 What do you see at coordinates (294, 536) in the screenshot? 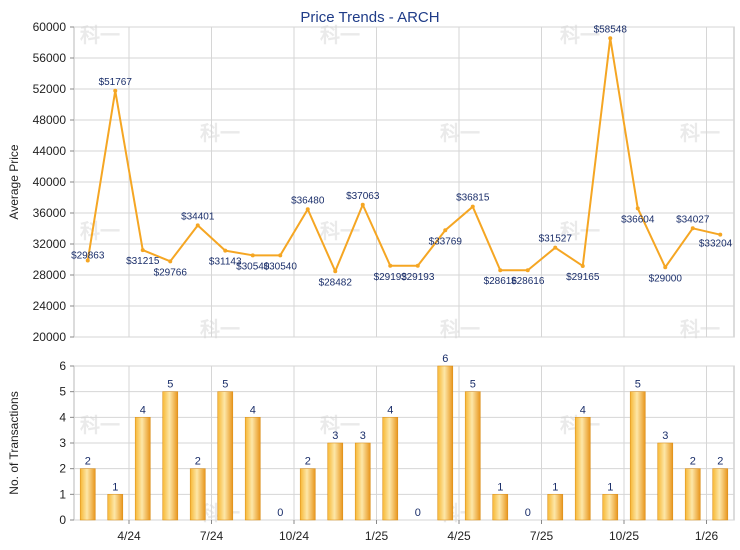
I see `x-tick-label: 10/24` at bounding box center [294, 536].